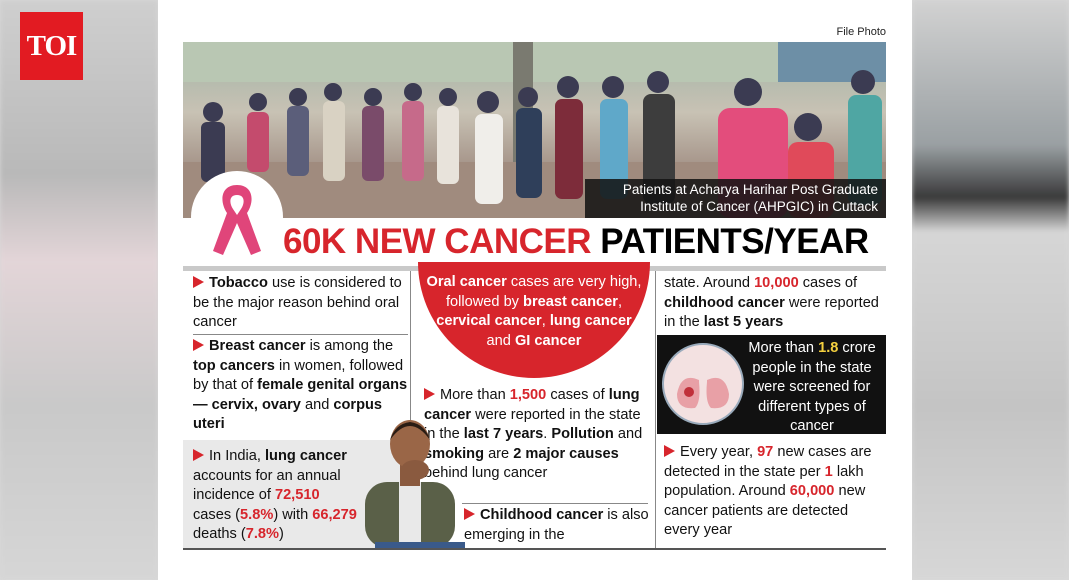 The width and height of the screenshot is (1069, 580). Describe the element at coordinates (534, 549) in the screenshot. I see `divider` at that location.